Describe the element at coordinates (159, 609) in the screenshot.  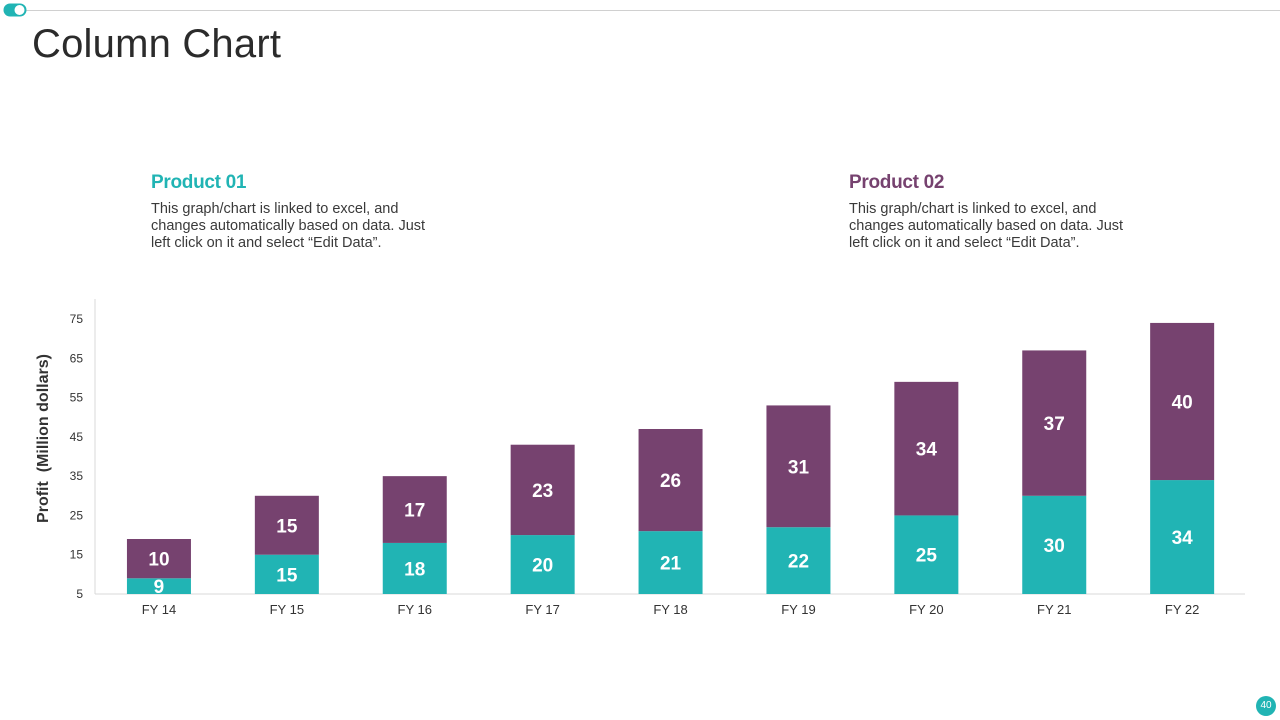
I see `x-tick-label: FY 14` at that location.